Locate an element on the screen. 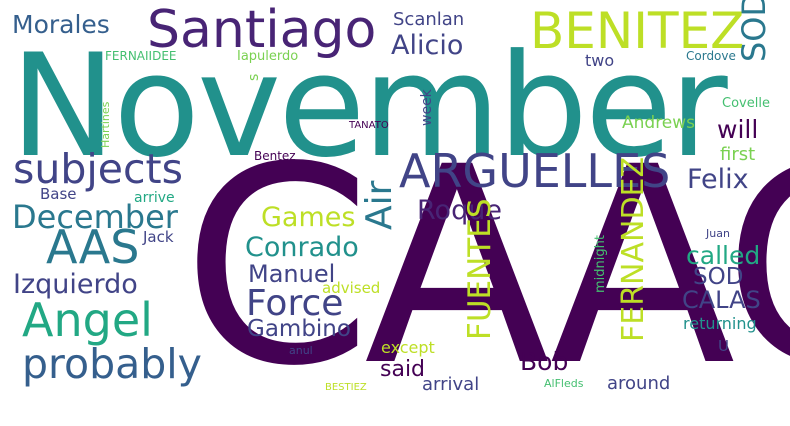  word-probably: probably is located at coordinates (112, 364).